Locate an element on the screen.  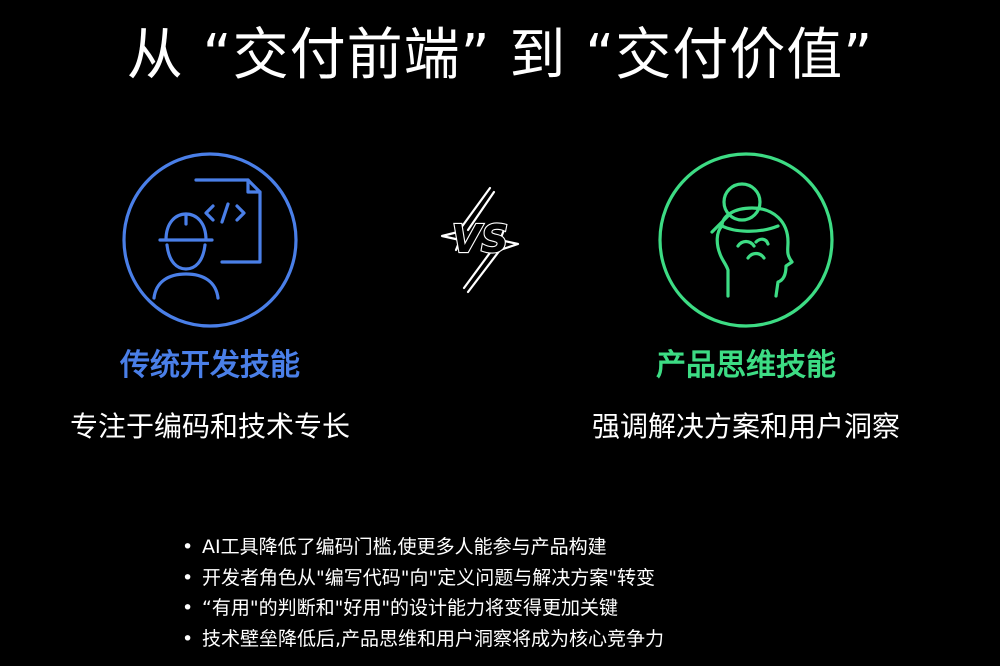
vs-text: VS is located at coordinates (480, 239).